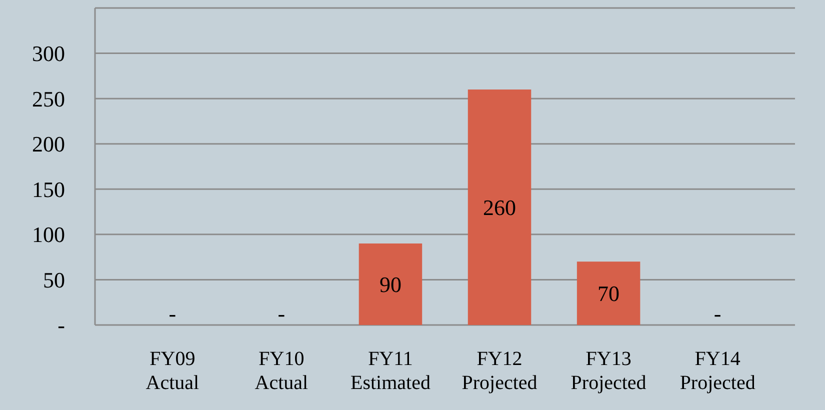  I want to click on x-tick-label: FY12 Projected, so click(500, 371).